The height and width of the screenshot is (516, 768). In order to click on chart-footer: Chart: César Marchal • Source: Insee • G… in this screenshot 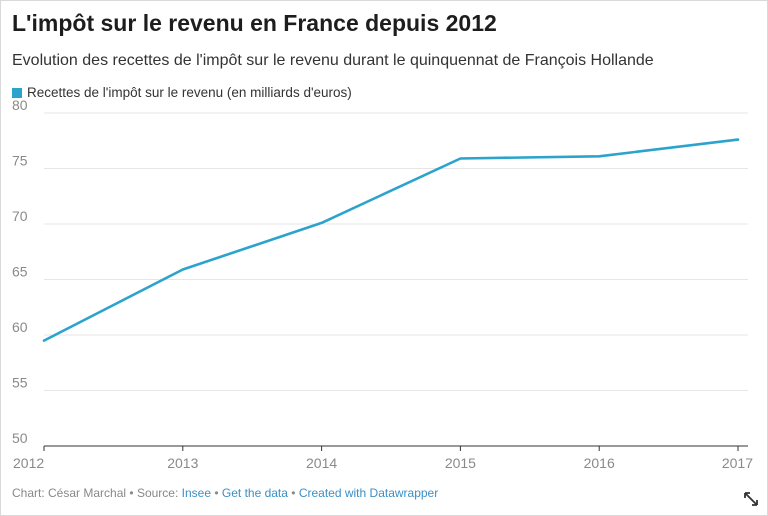, I will do `click(225, 493)`.